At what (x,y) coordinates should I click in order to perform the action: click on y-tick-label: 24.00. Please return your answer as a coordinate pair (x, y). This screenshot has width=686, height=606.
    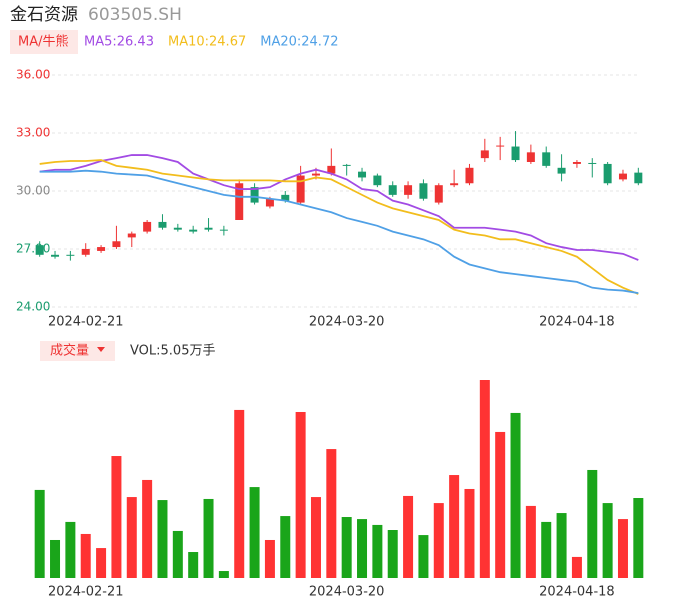
    Looking at the image, I should click on (33, 307).